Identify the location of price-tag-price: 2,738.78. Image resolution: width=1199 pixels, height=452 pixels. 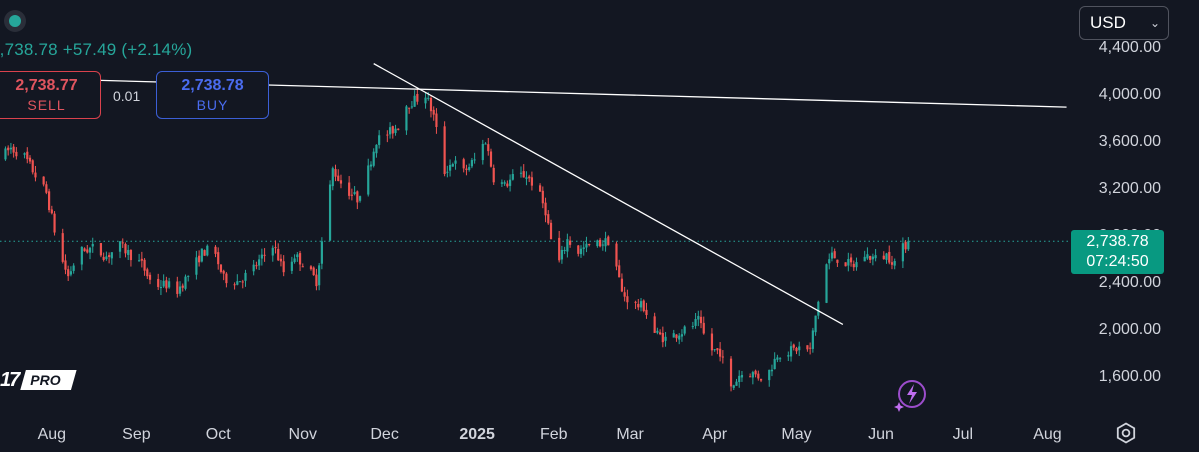
(1117, 241).